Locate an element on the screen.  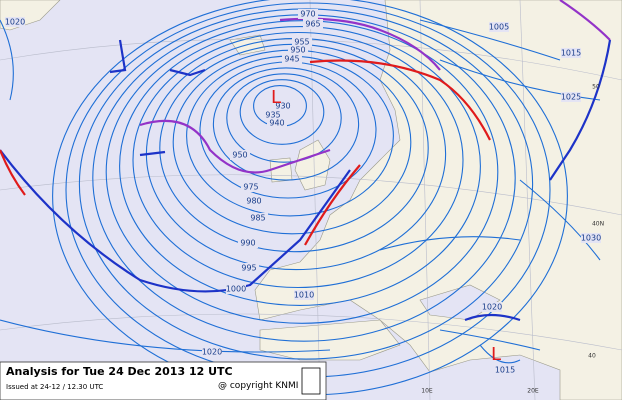
isobar-label: 1005 is located at coordinates (499, 27).